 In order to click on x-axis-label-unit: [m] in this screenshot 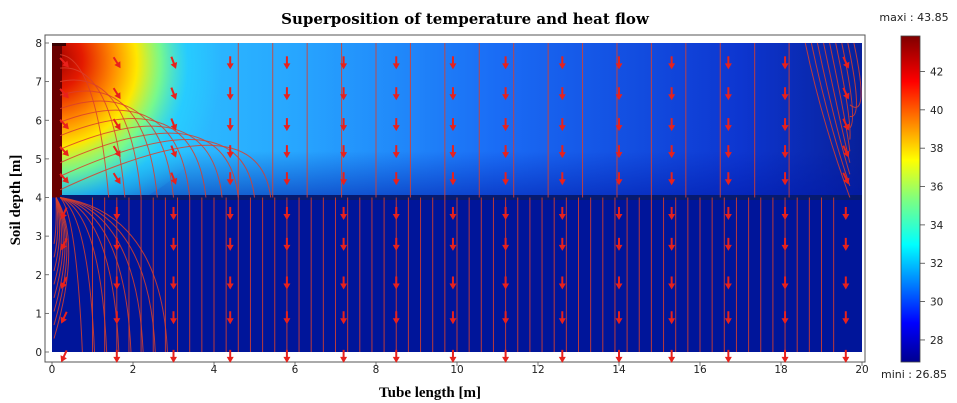, I will do `click(469, 393)`.